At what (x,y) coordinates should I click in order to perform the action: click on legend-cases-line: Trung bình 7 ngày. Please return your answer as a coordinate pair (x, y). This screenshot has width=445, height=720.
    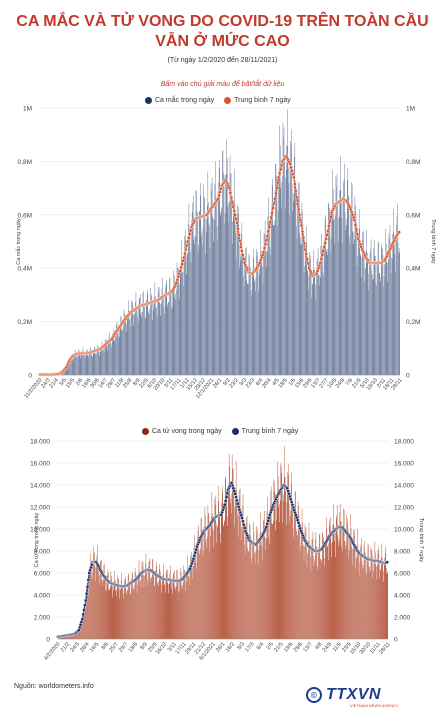
    Looking at the image, I should click on (257, 100).